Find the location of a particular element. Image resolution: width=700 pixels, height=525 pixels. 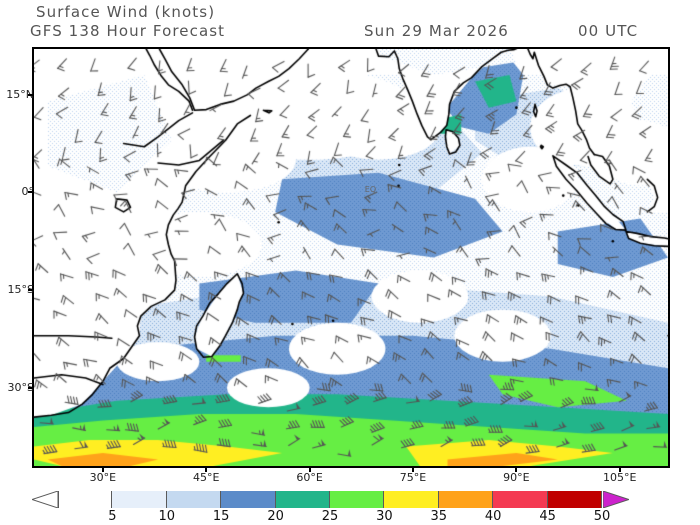

colorbar-tick-label: 50 is located at coordinates (602, 516).